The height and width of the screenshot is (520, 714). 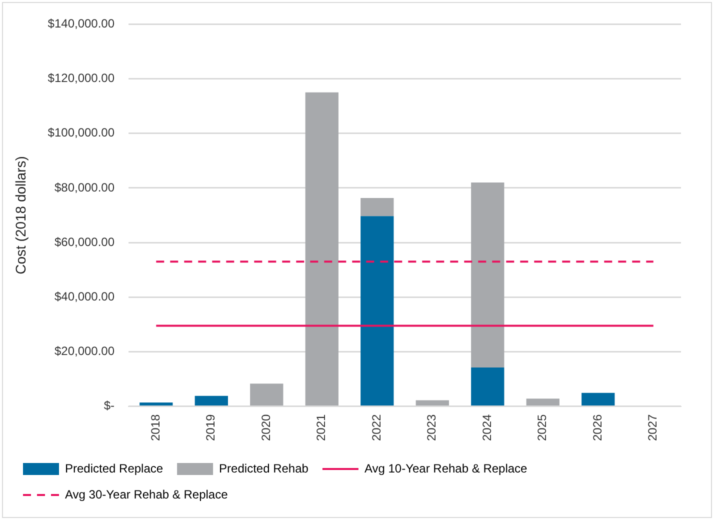 I want to click on x-tick-label: 2021, so click(x=321, y=428).